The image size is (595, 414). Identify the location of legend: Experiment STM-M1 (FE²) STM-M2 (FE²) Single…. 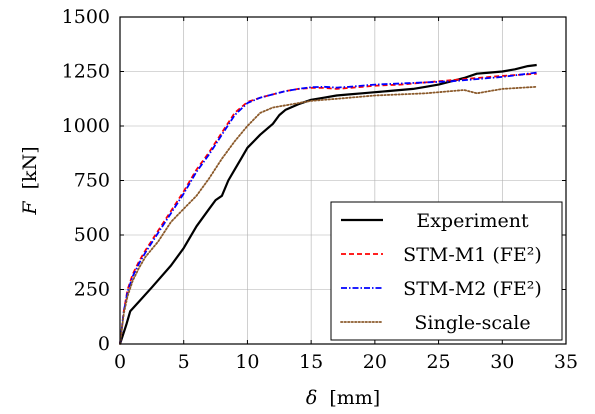
(446, 271).